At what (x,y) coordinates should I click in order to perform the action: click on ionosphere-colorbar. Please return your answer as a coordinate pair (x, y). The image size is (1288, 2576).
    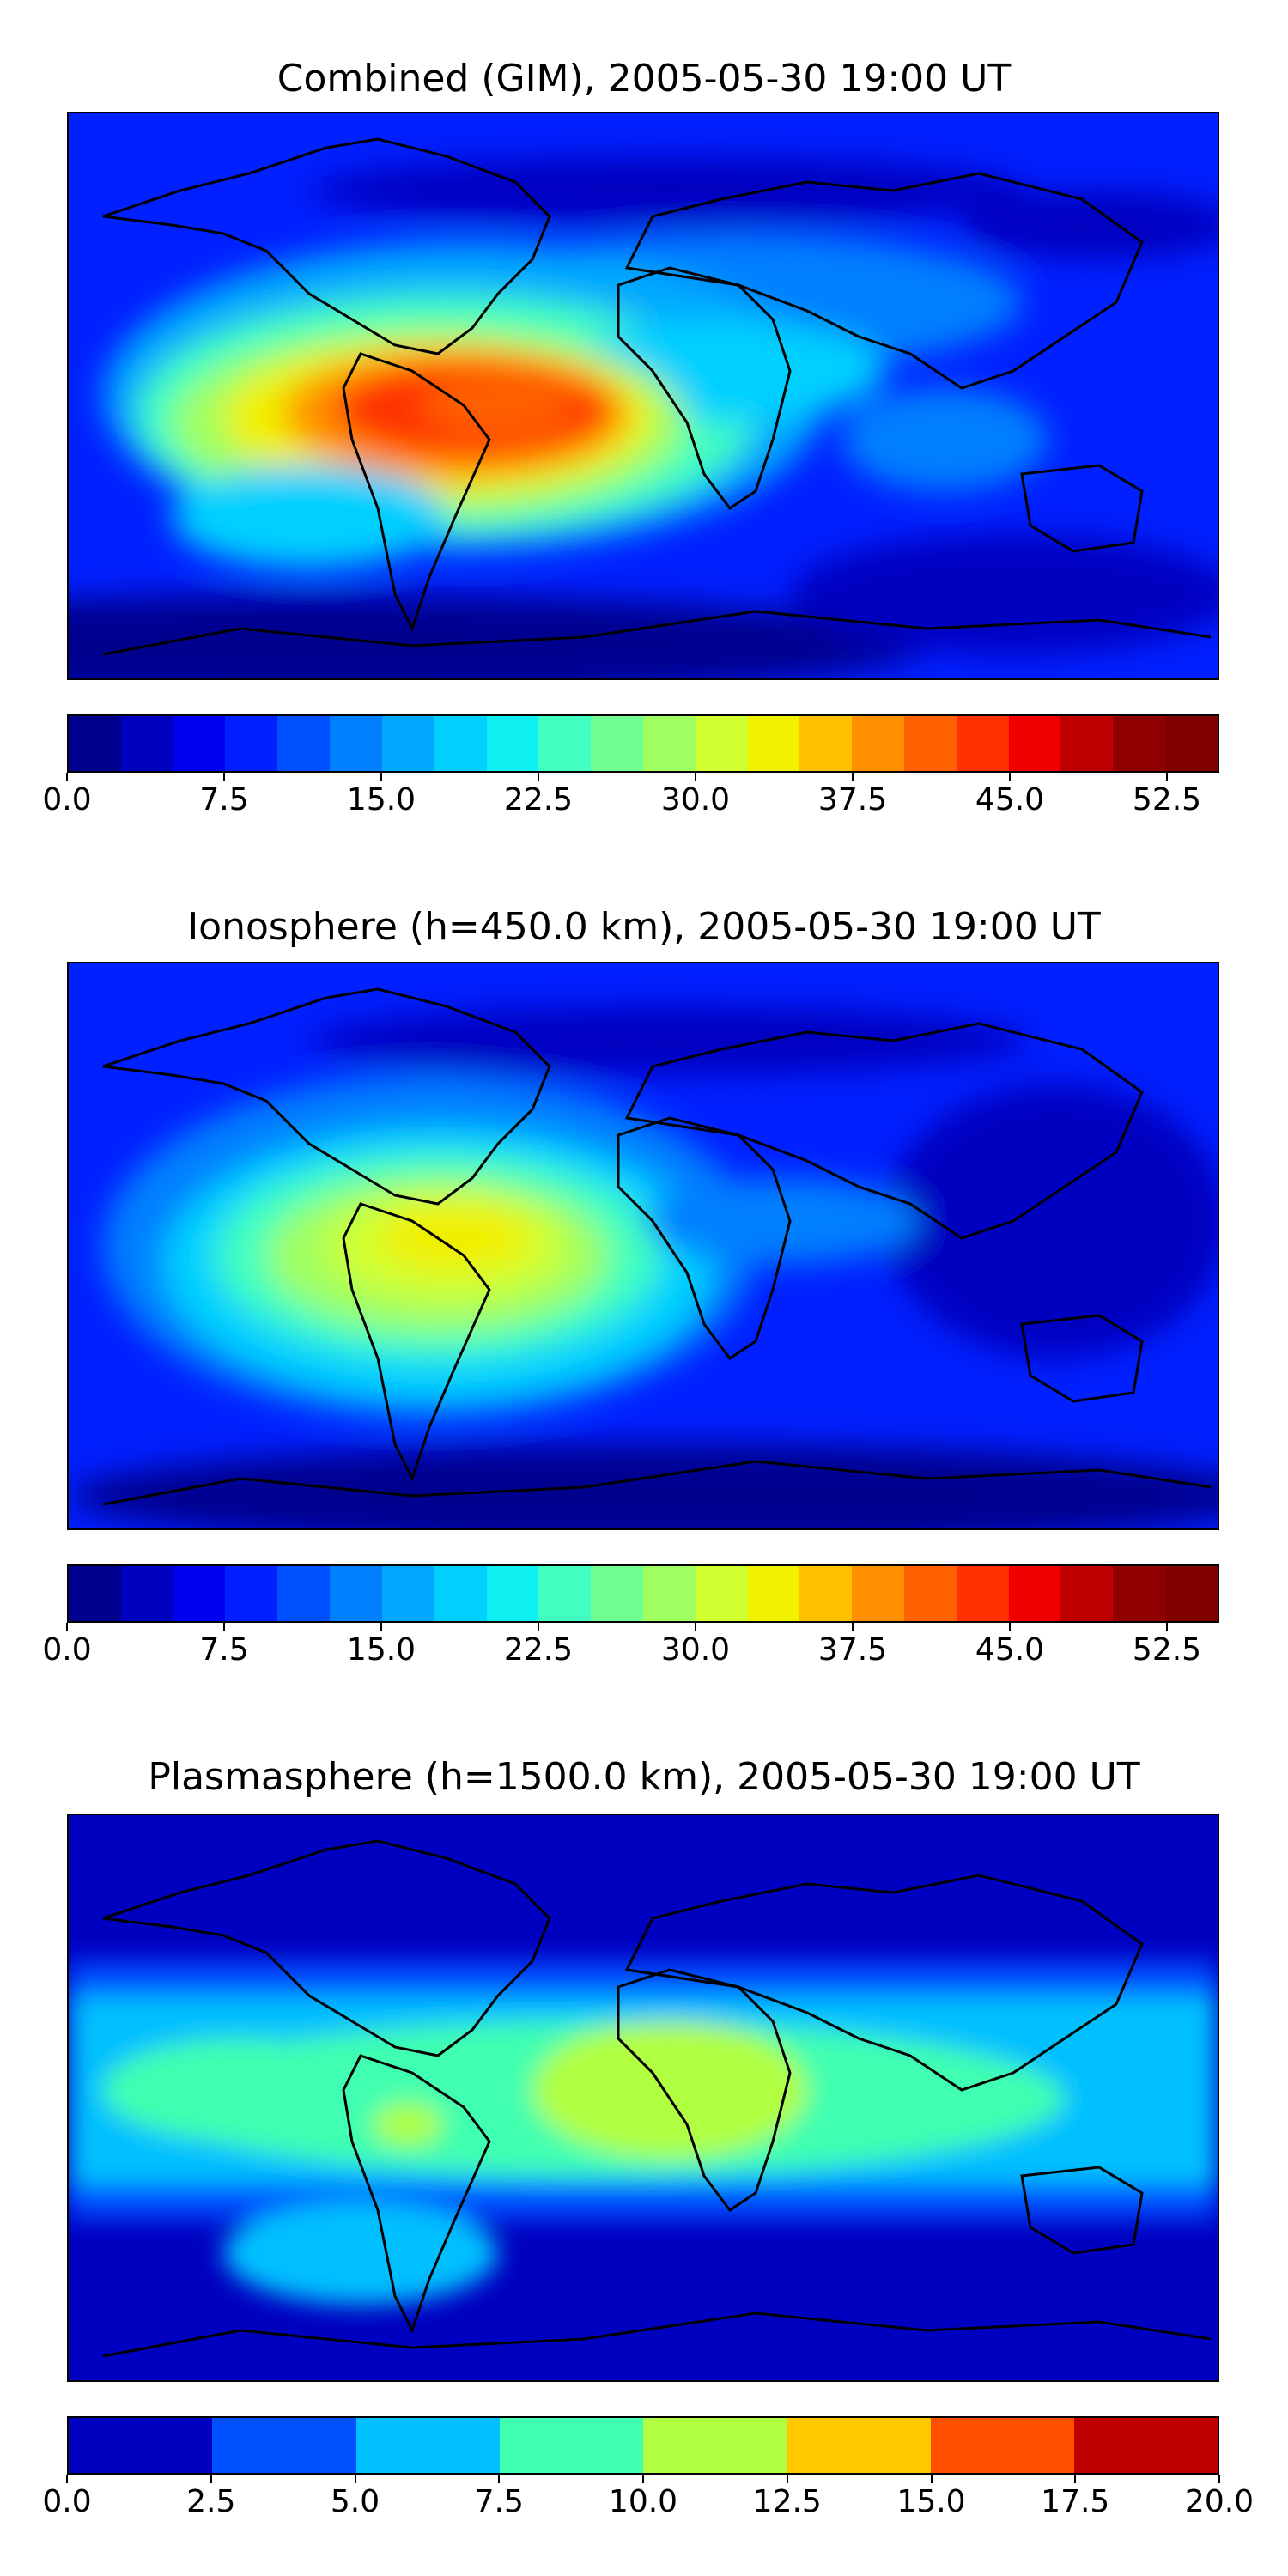
    Looking at the image, I should click on (643, 1594).